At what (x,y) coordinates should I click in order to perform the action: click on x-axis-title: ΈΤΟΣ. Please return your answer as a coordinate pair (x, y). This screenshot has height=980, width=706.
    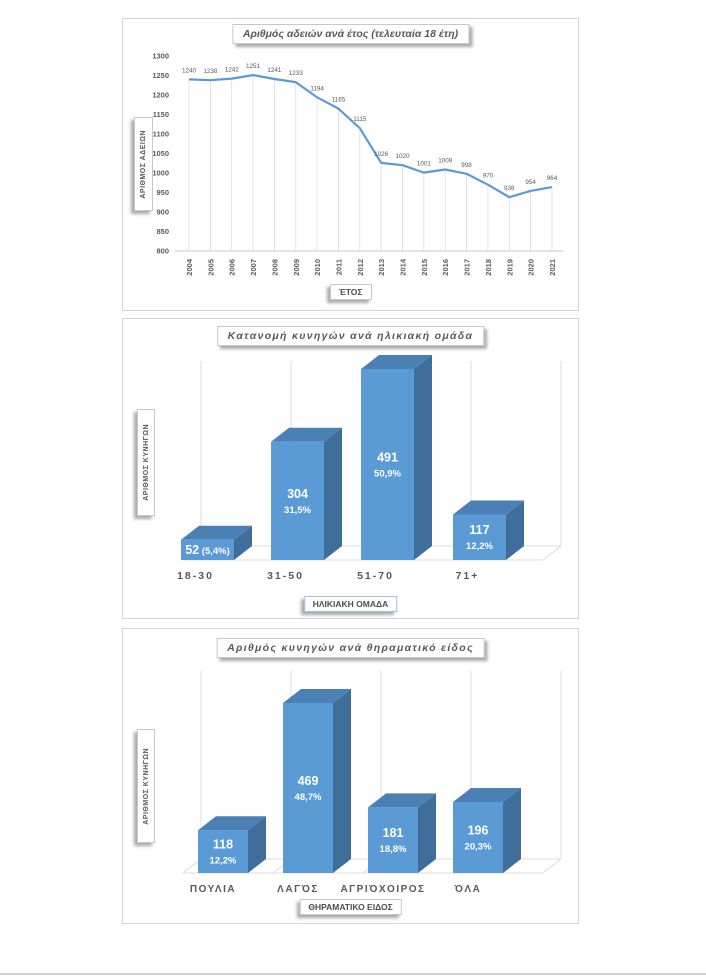
    Looking at the image, I should click on (350, 292).